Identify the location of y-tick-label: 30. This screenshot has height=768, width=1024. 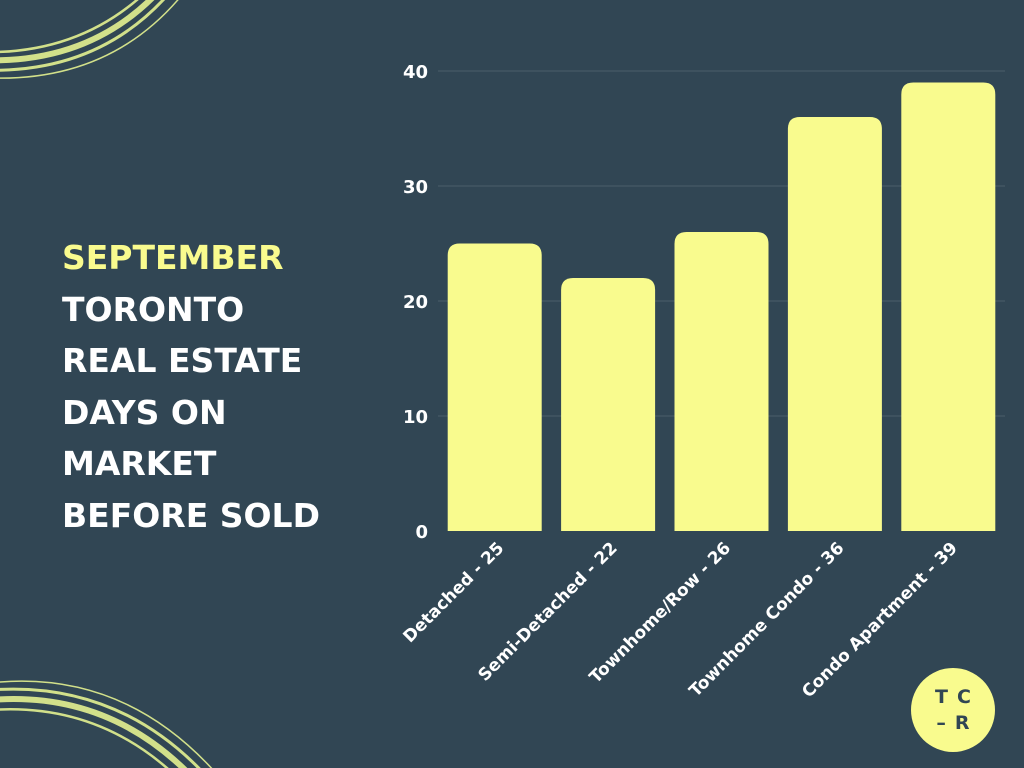
(415, 187).